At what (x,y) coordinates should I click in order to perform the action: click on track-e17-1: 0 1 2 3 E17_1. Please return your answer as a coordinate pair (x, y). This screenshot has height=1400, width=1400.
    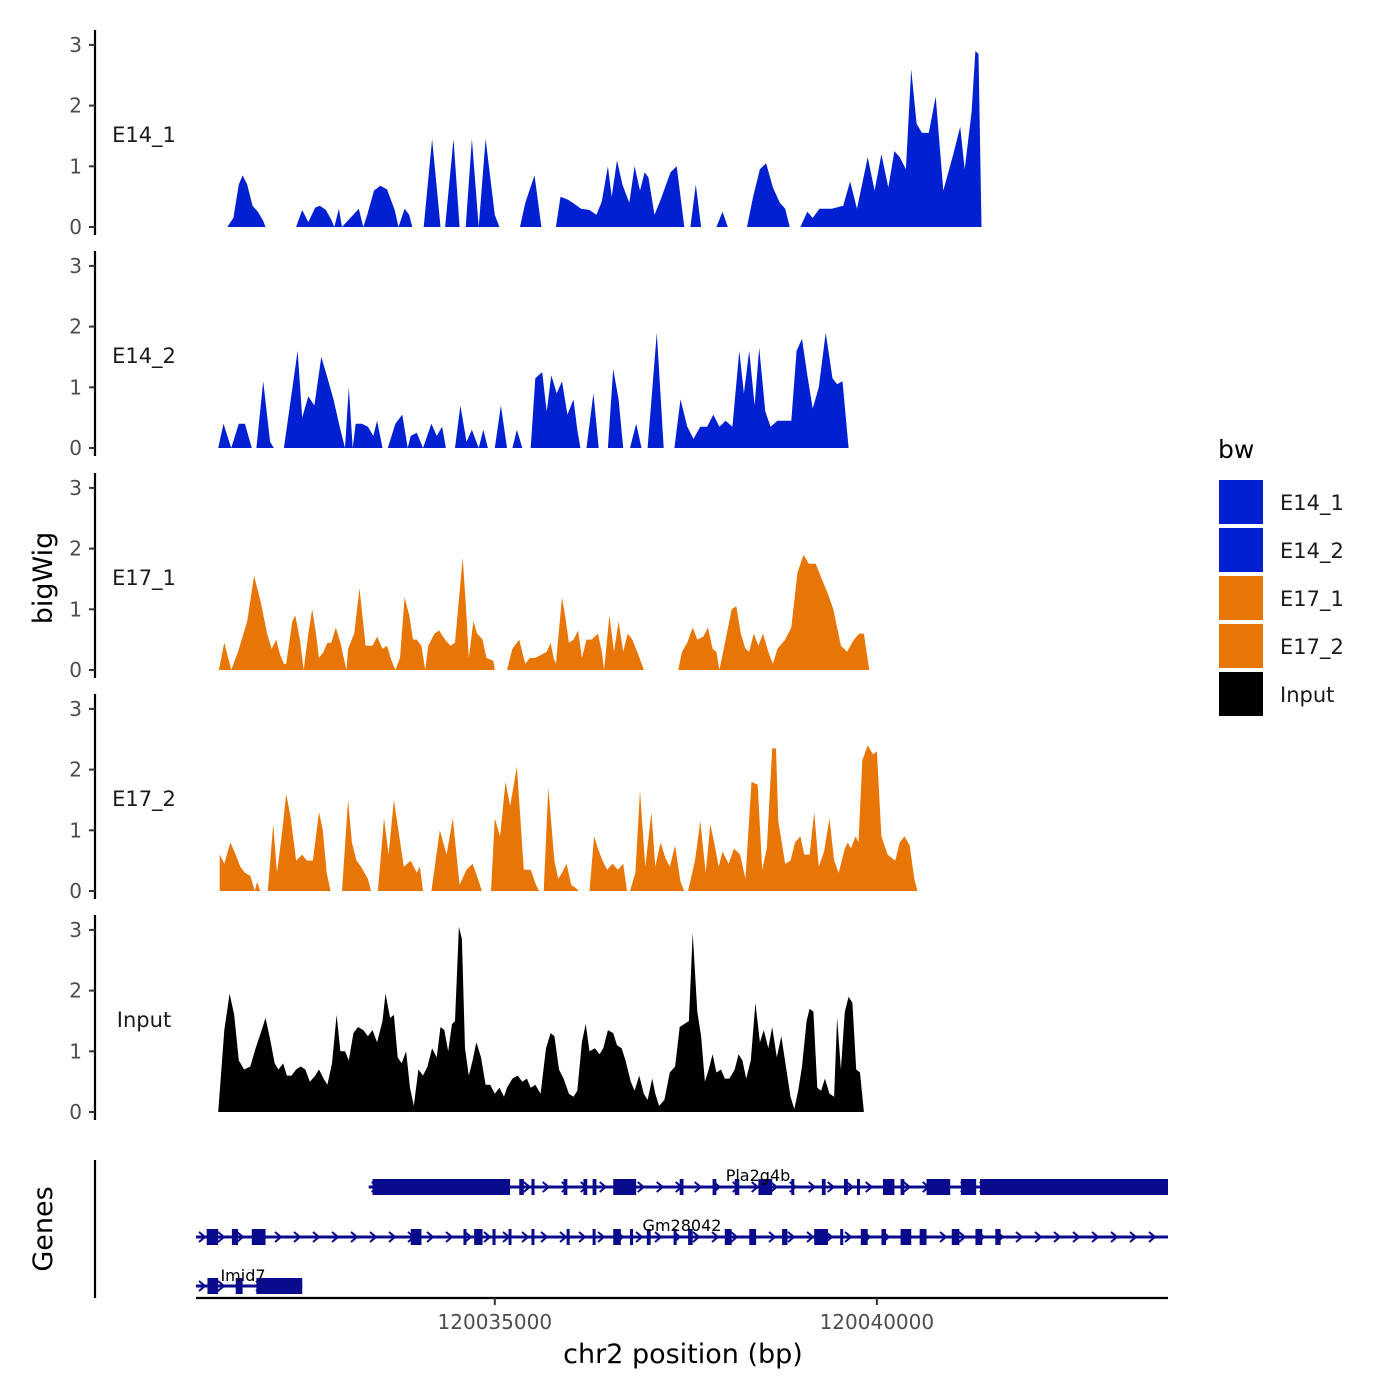
    Looking at the image, I should click on (469, 577).